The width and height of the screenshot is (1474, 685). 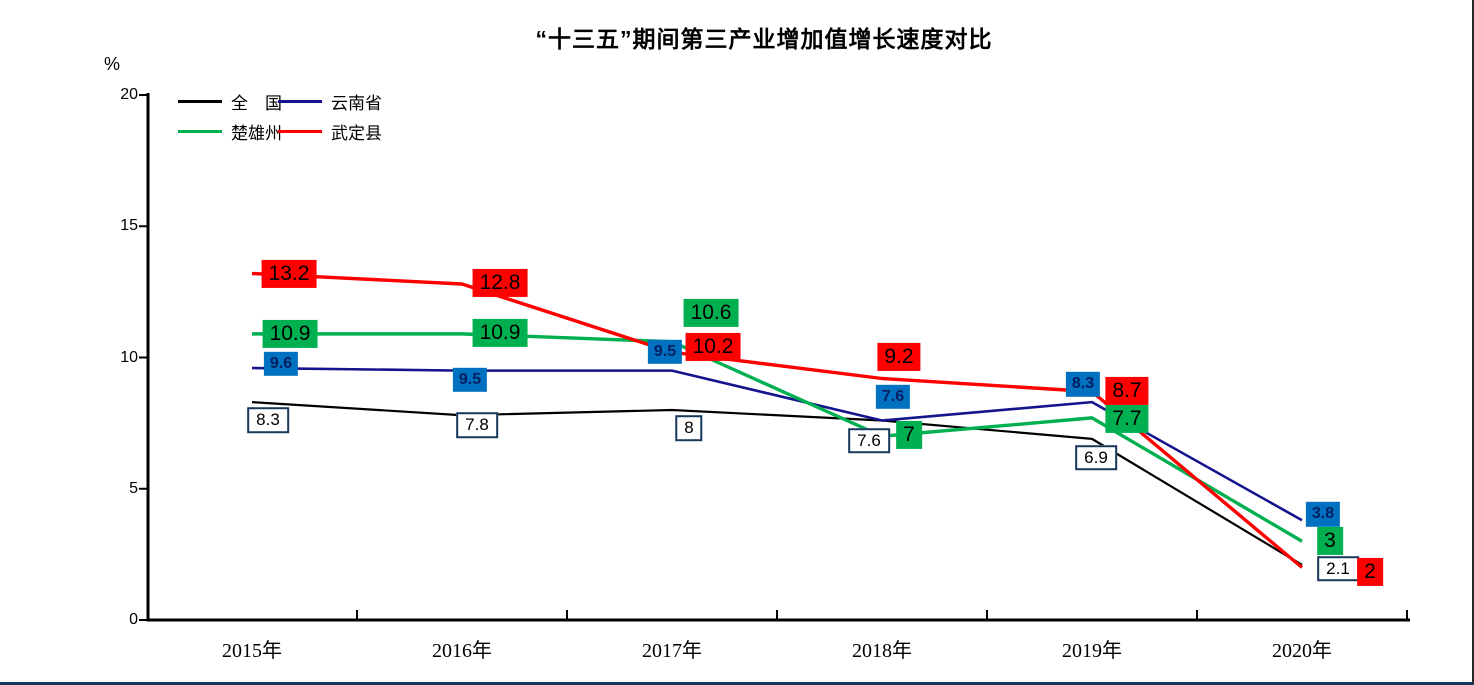 I want to click on data-label-chuxiong: 3, so click(x=1330, y=541).